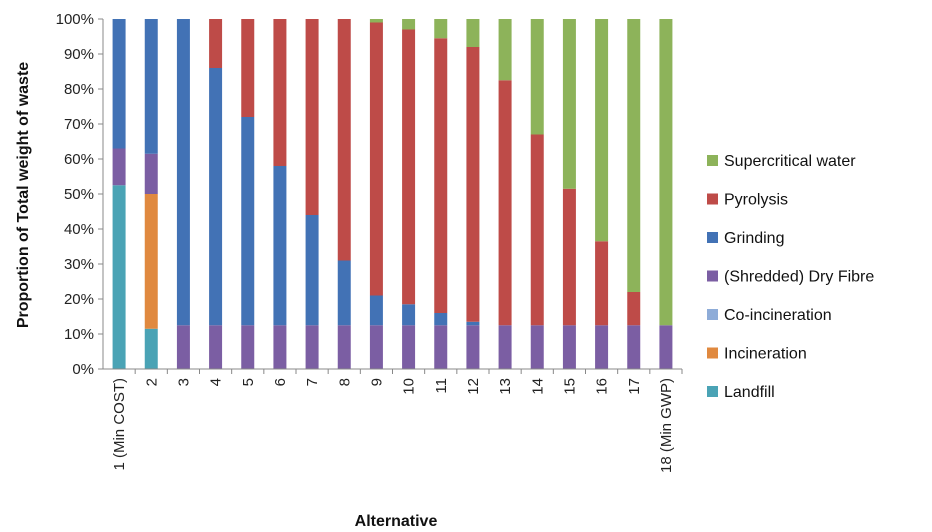 The image size is (932, 532). I want to click on y-tick-label: 60%, so click(79, 159).